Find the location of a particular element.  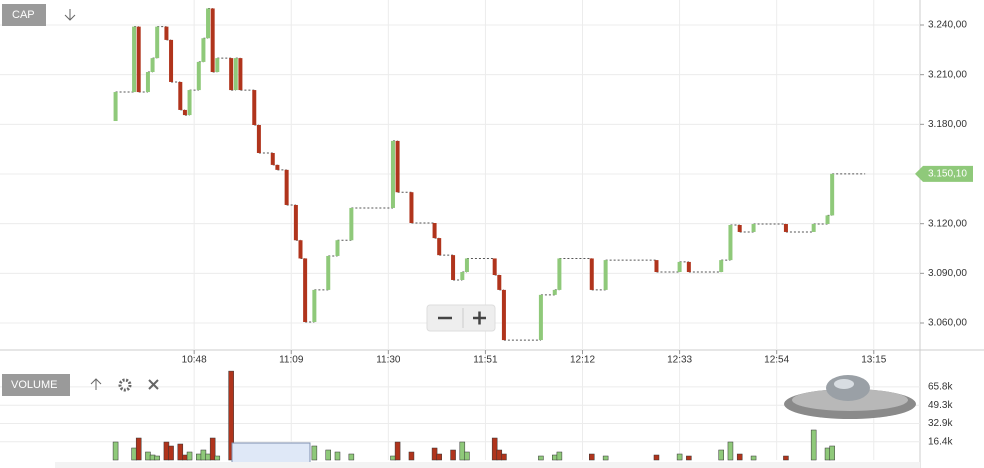

scrollbar is located at coordinates (487, 465).